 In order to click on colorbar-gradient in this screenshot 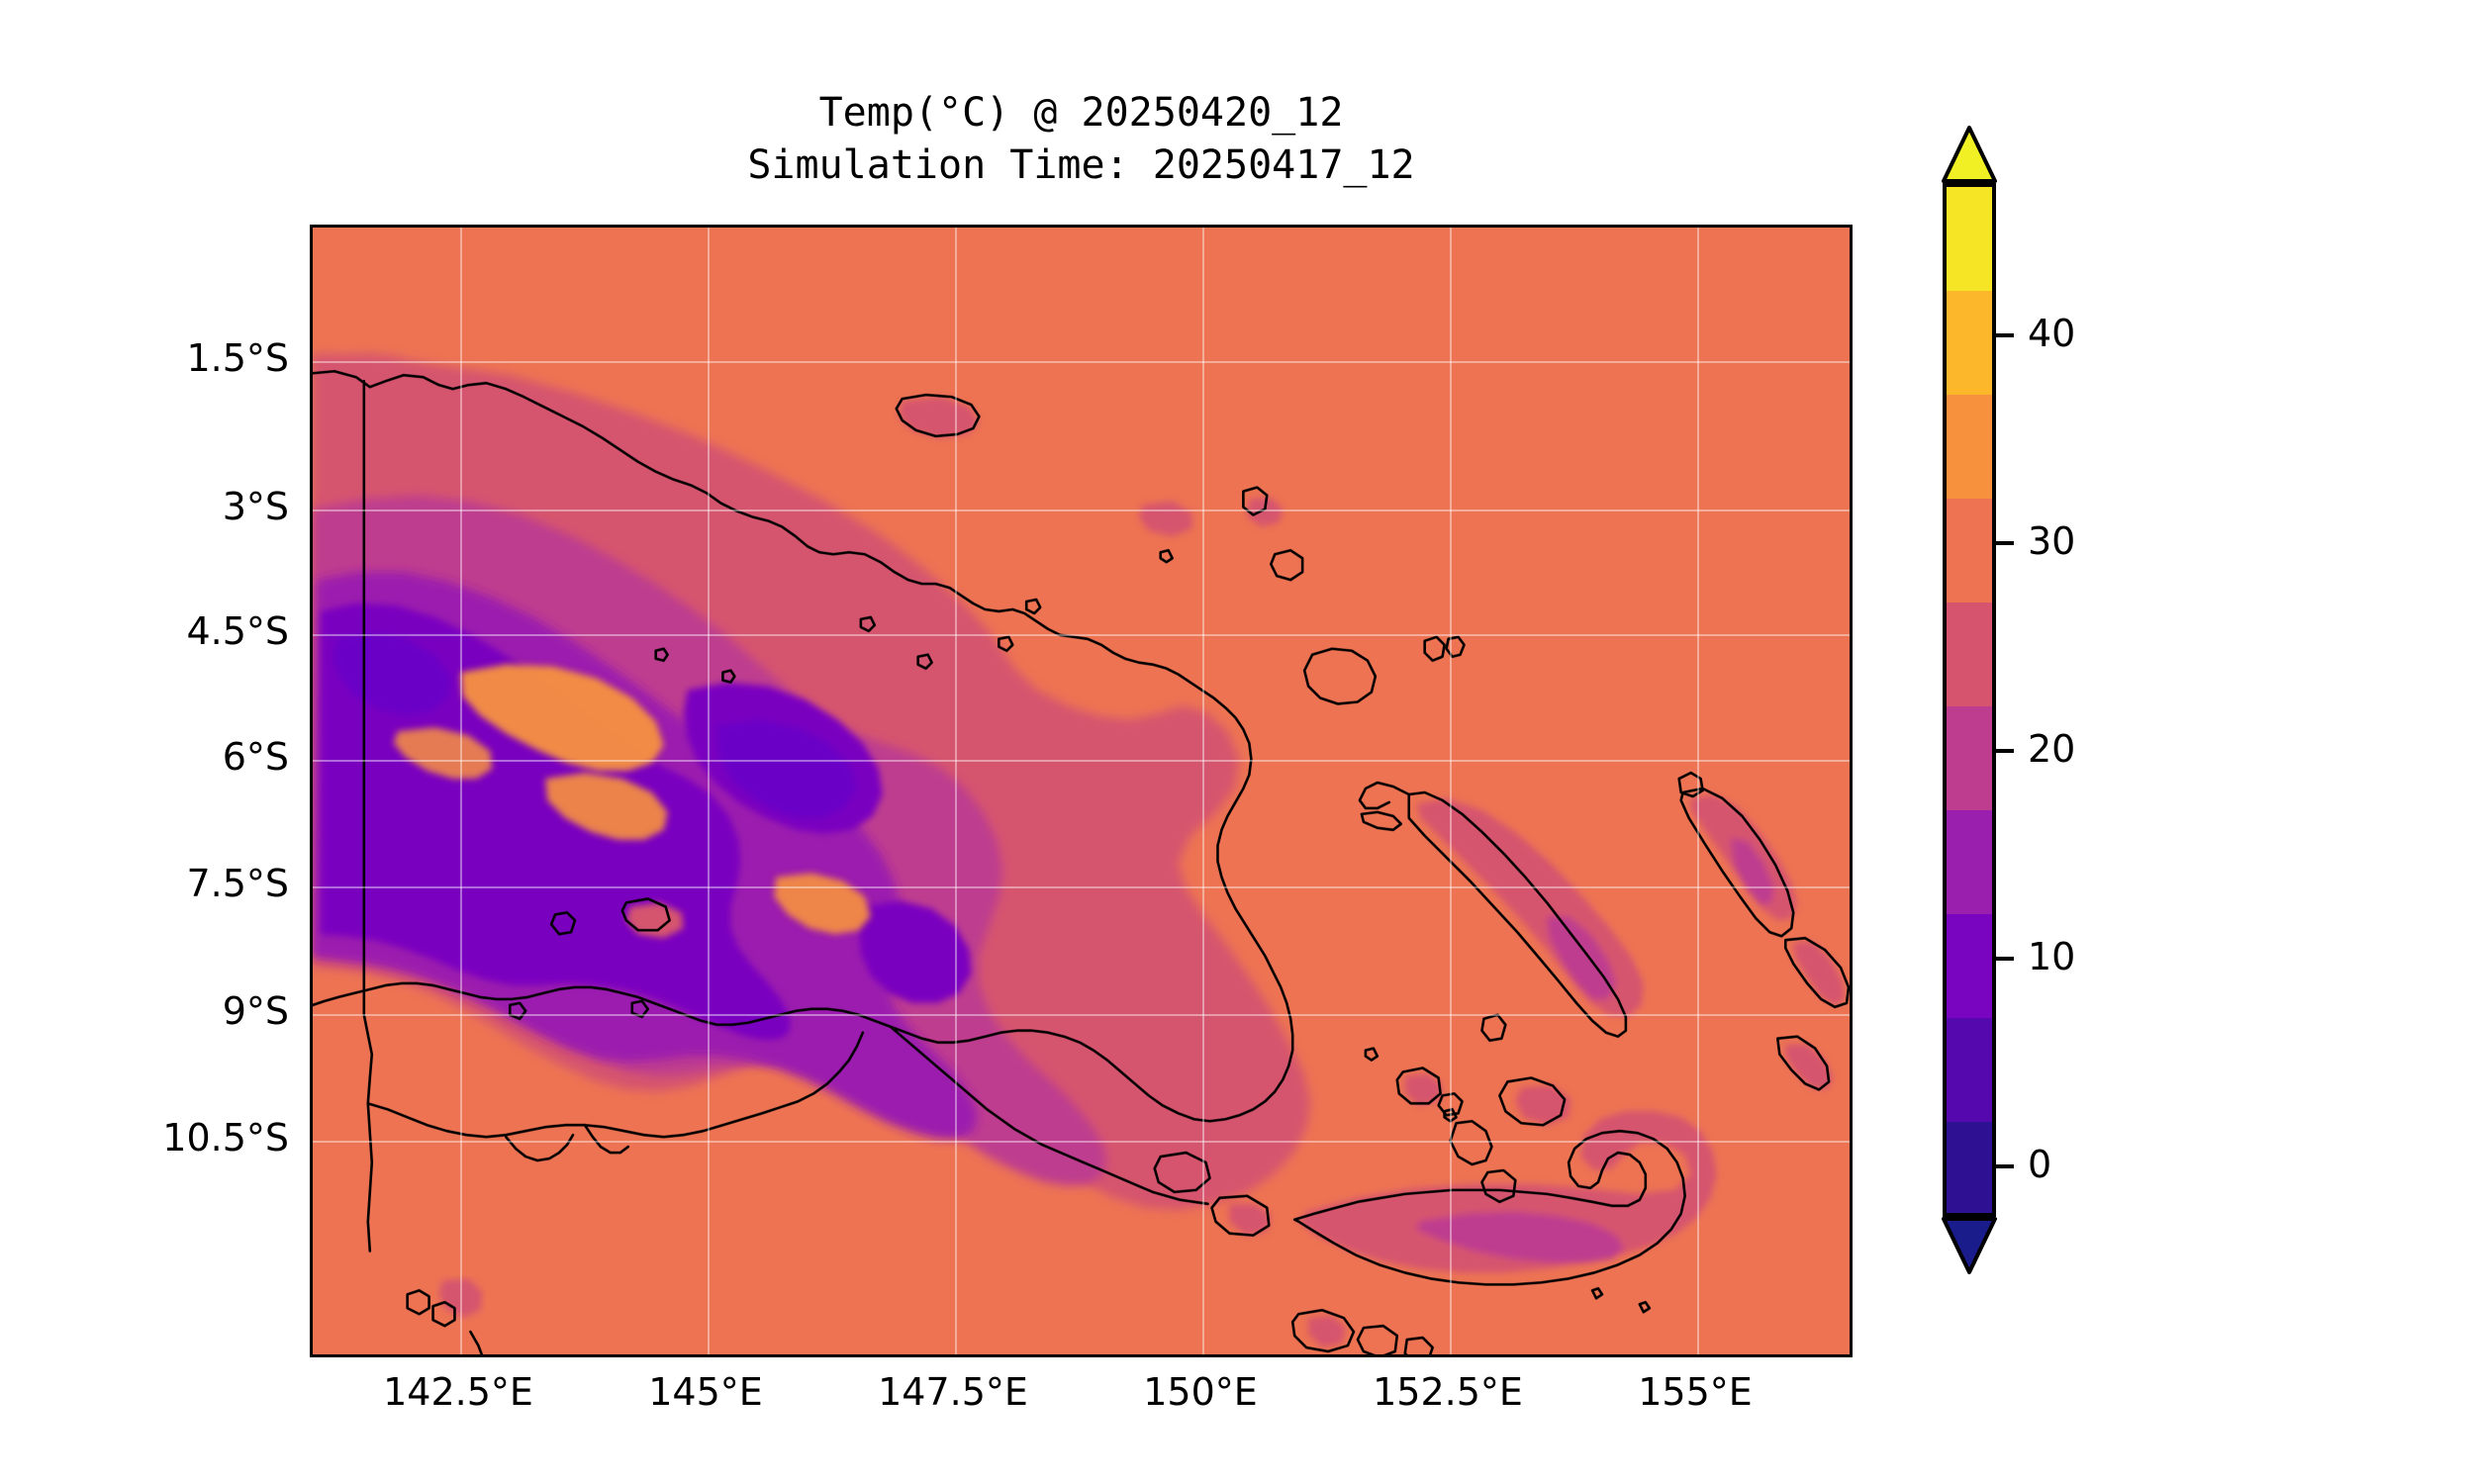, I will do `click(1970, 700)`.